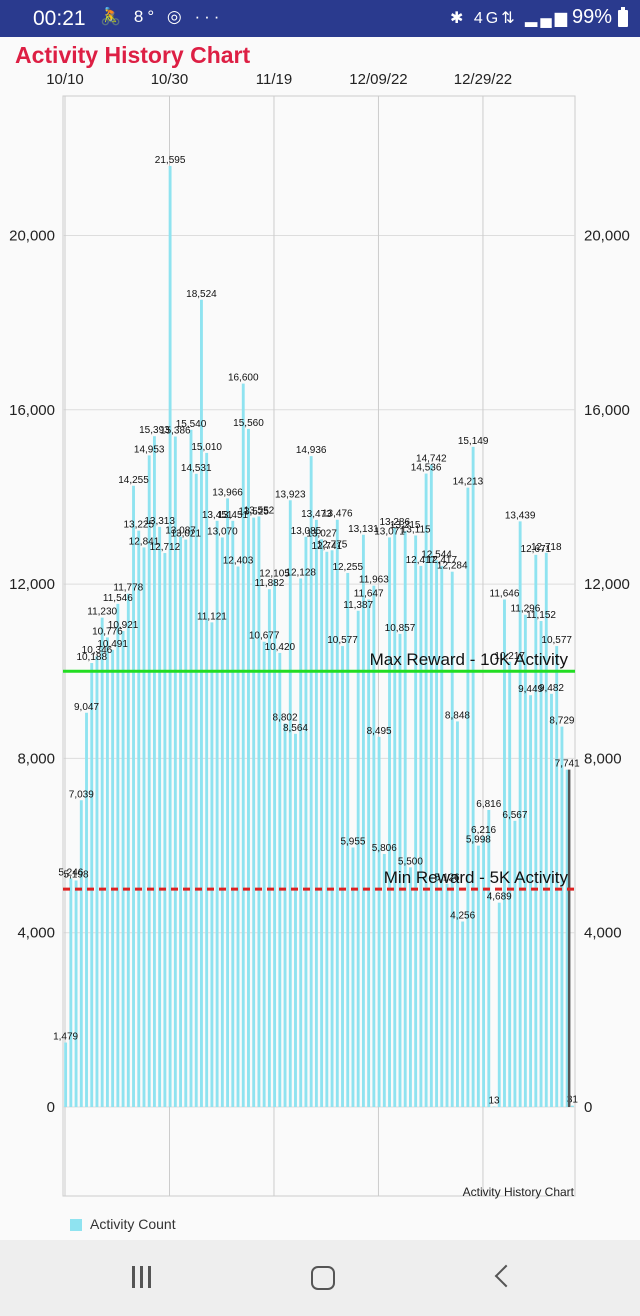 The height and width of the screenshot is (1316, 640). I want to click on bar-value-label: 15,386, so click(175, 431).